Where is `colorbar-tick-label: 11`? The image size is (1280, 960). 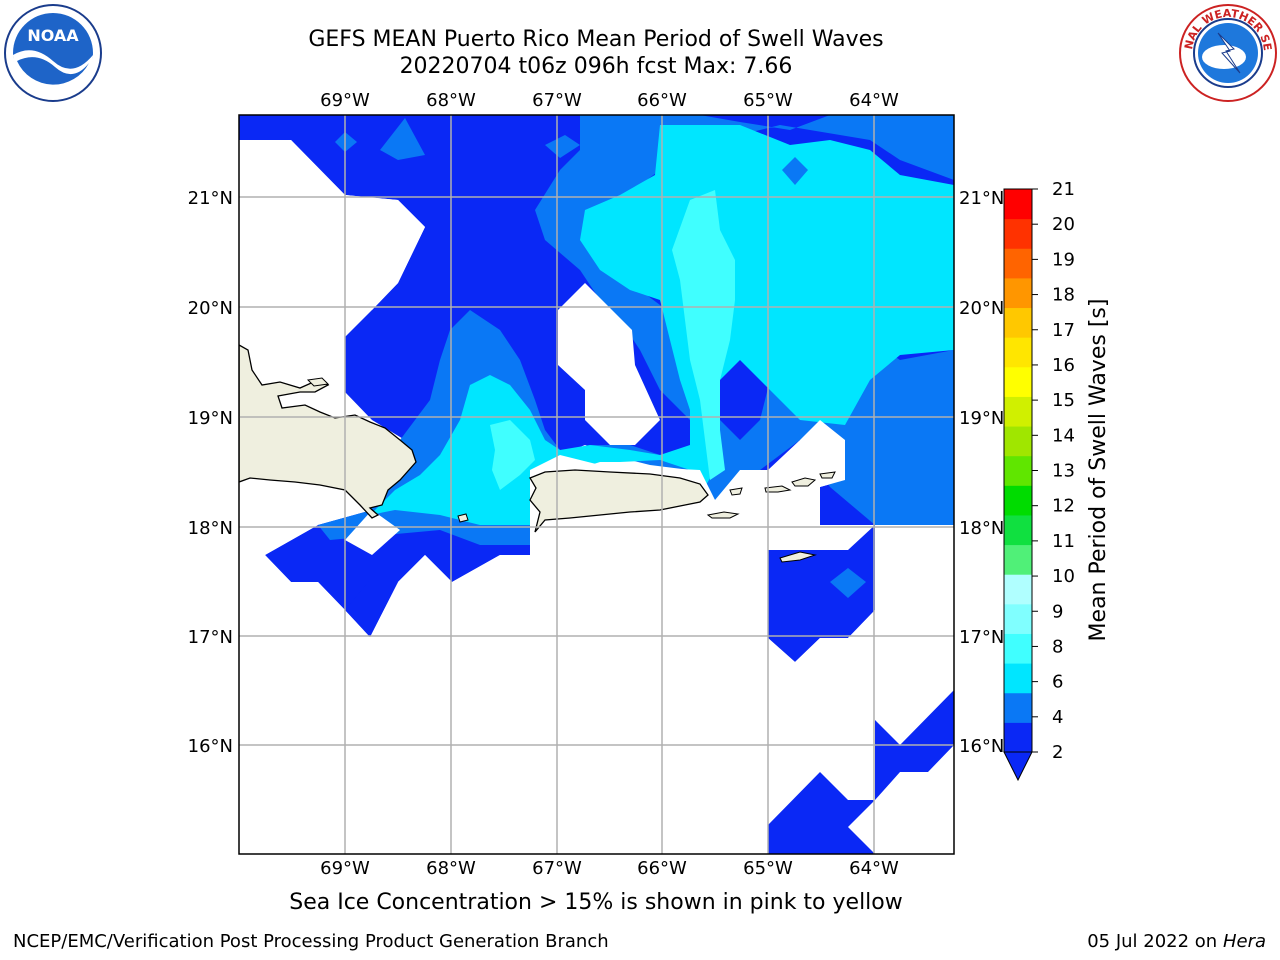
colorbar-tick-label: 11 is located at coordinates (1063, 541).